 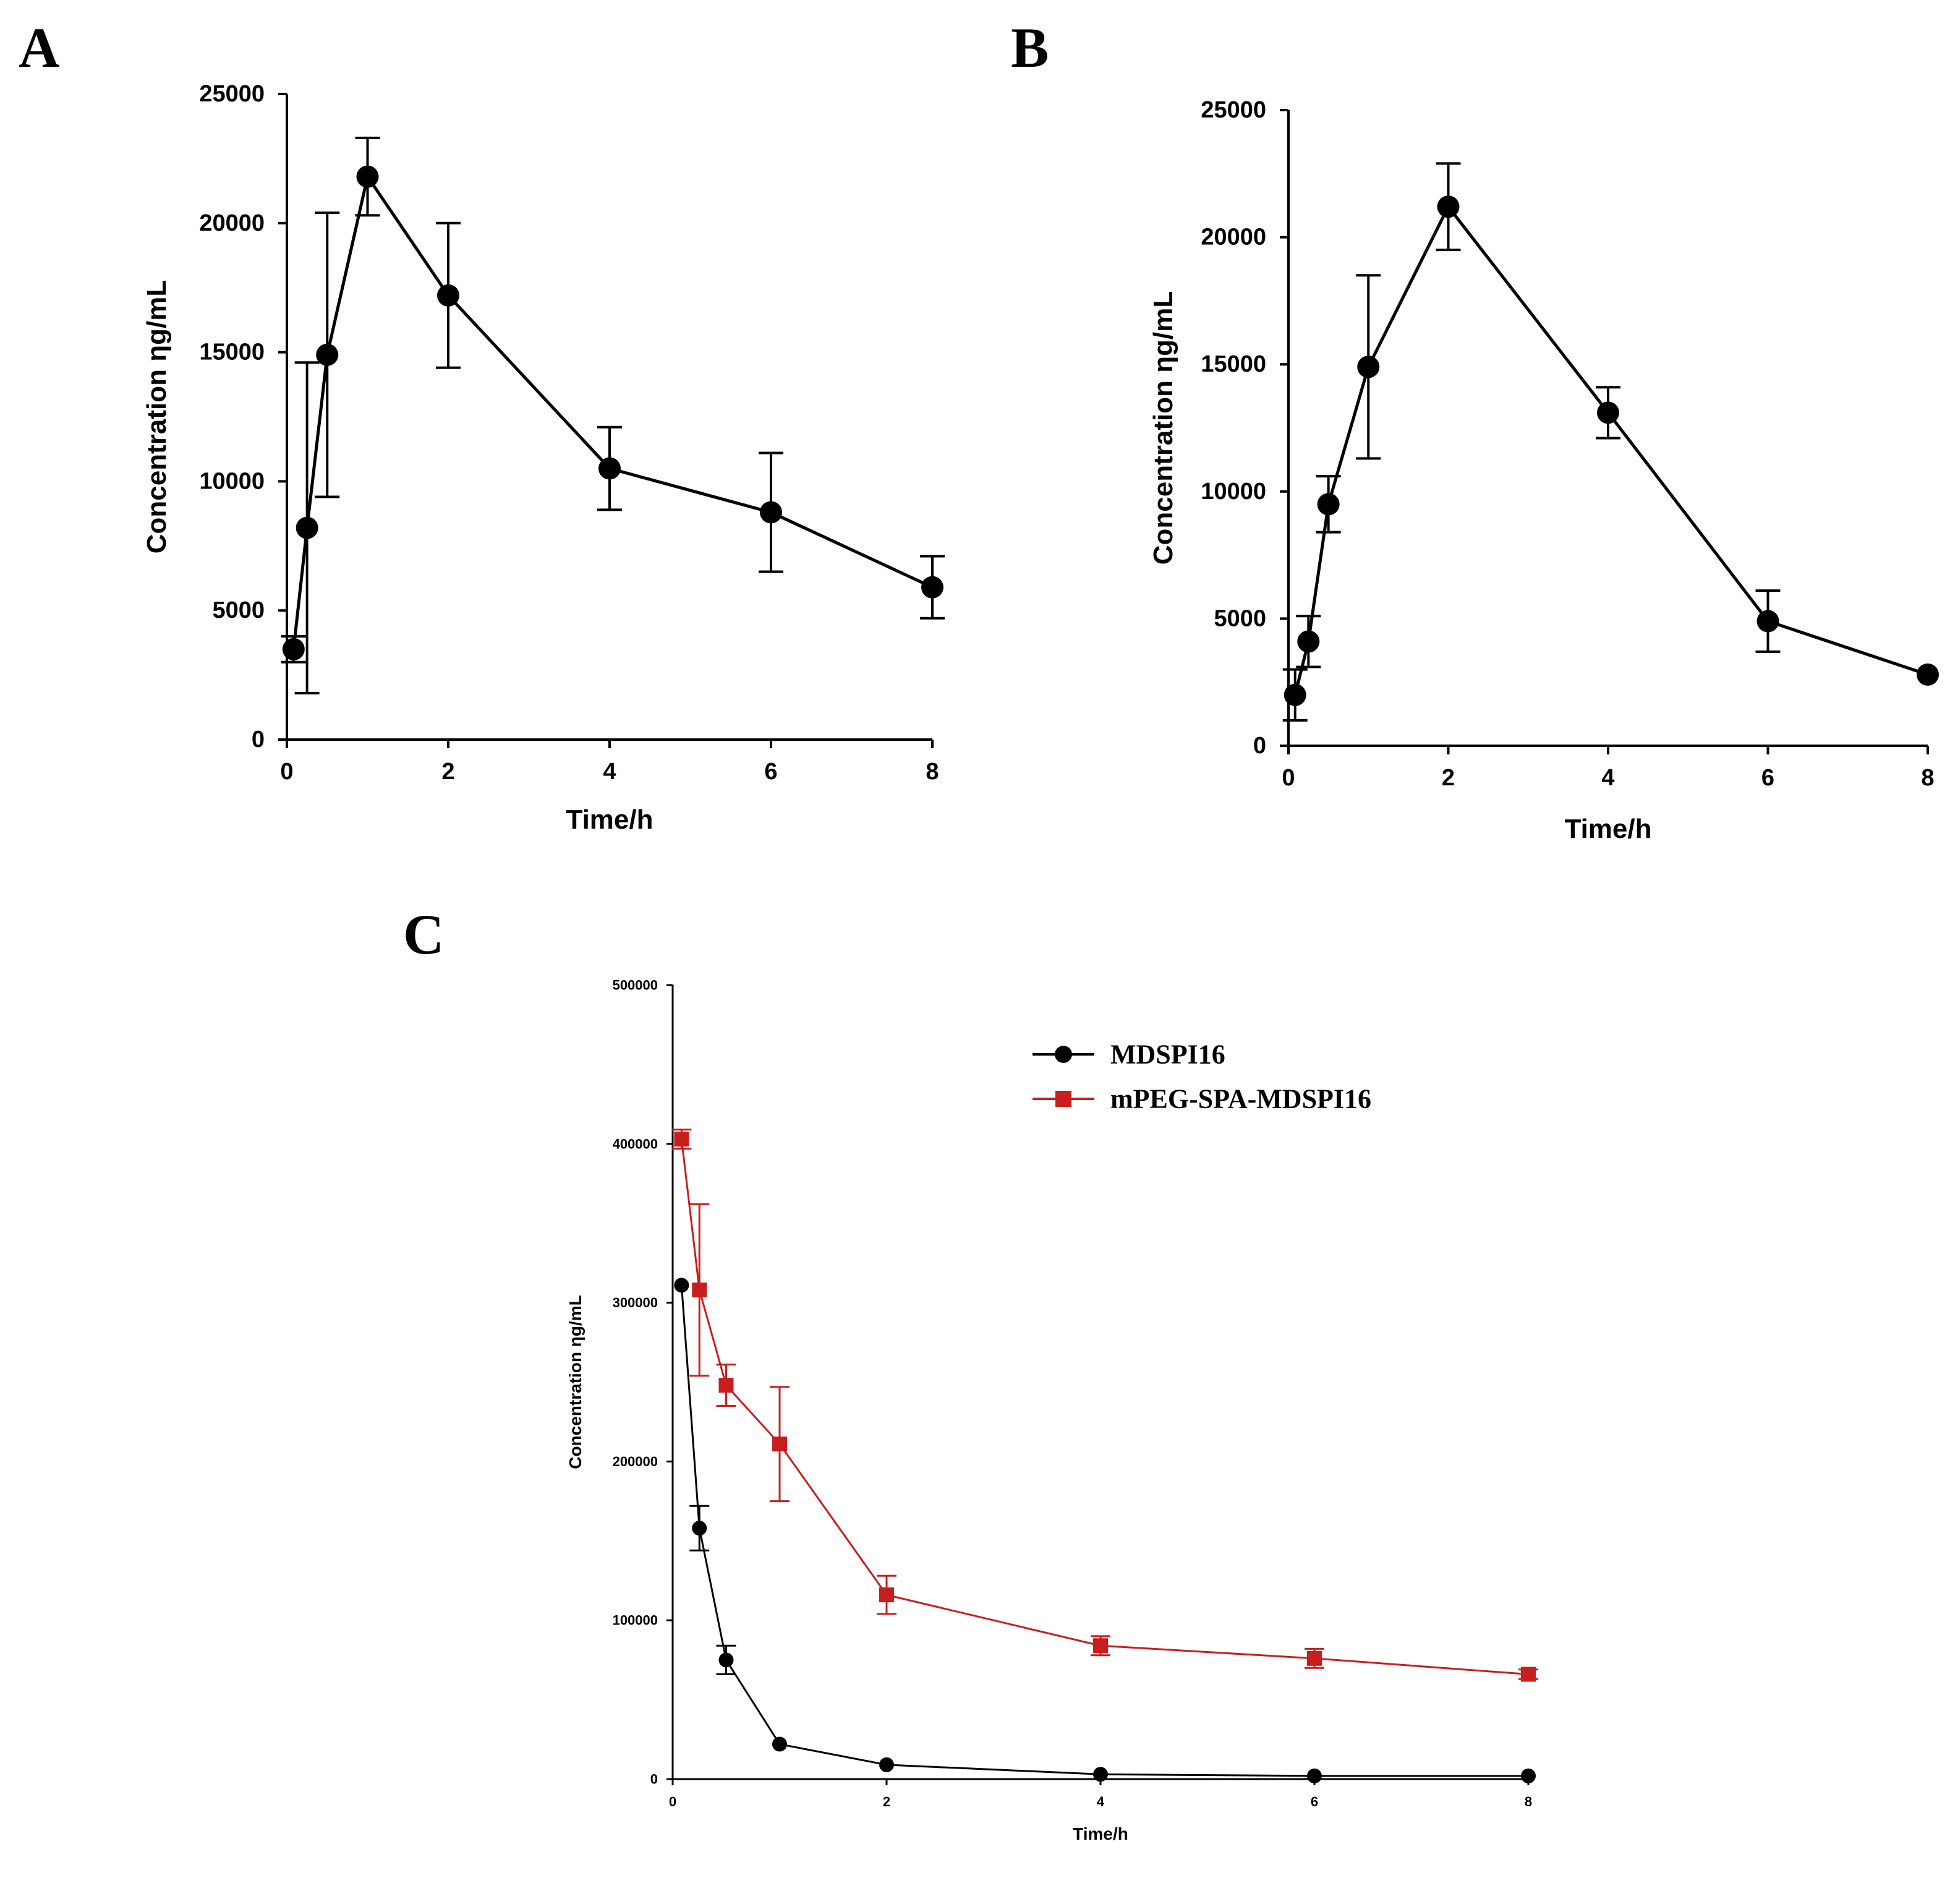 What do you see at coordinates (635, 1620) in the screenshot?
I see `y-tick-label: 100000` at bounding box center [635, 1620].